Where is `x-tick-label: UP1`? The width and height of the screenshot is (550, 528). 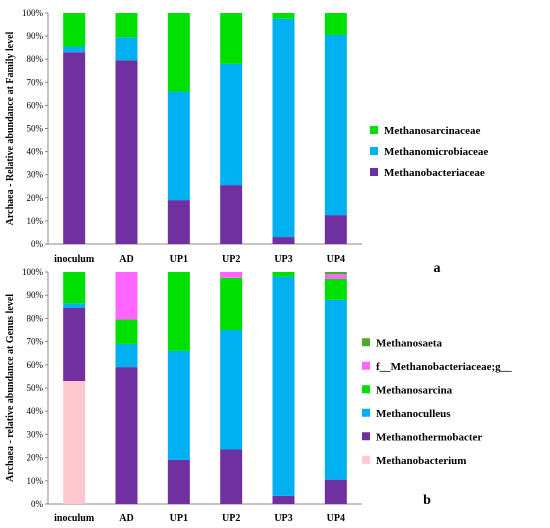 x-tick-label: UP1 is located at coordinates (179, 259).